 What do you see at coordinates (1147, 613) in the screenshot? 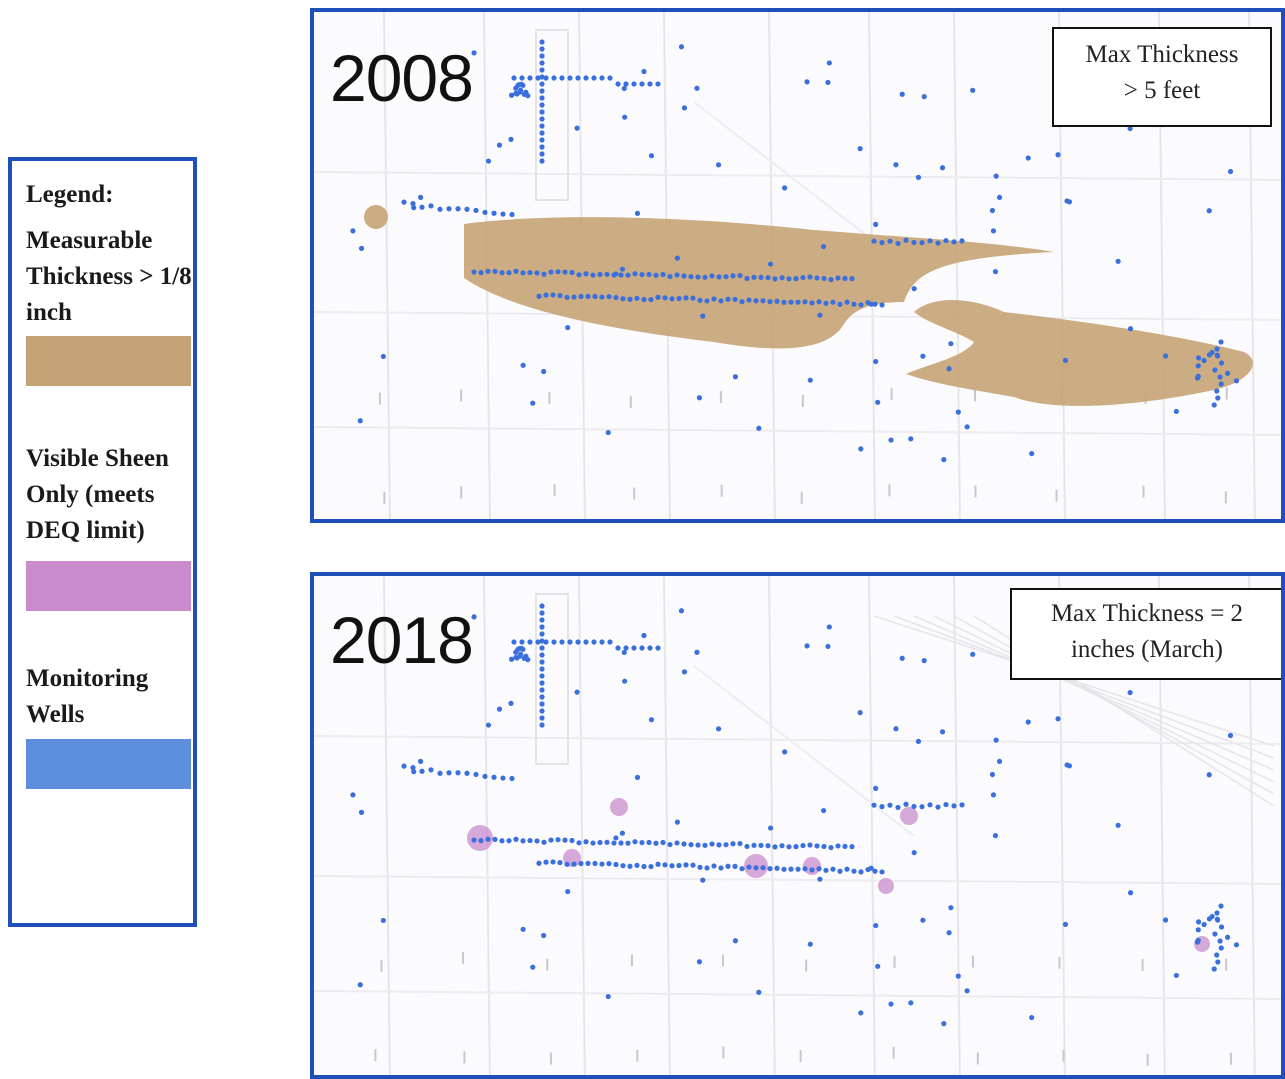
I see `map-2018-info-line1: Max Thickness = 2` at bounding box center [1147, 613].